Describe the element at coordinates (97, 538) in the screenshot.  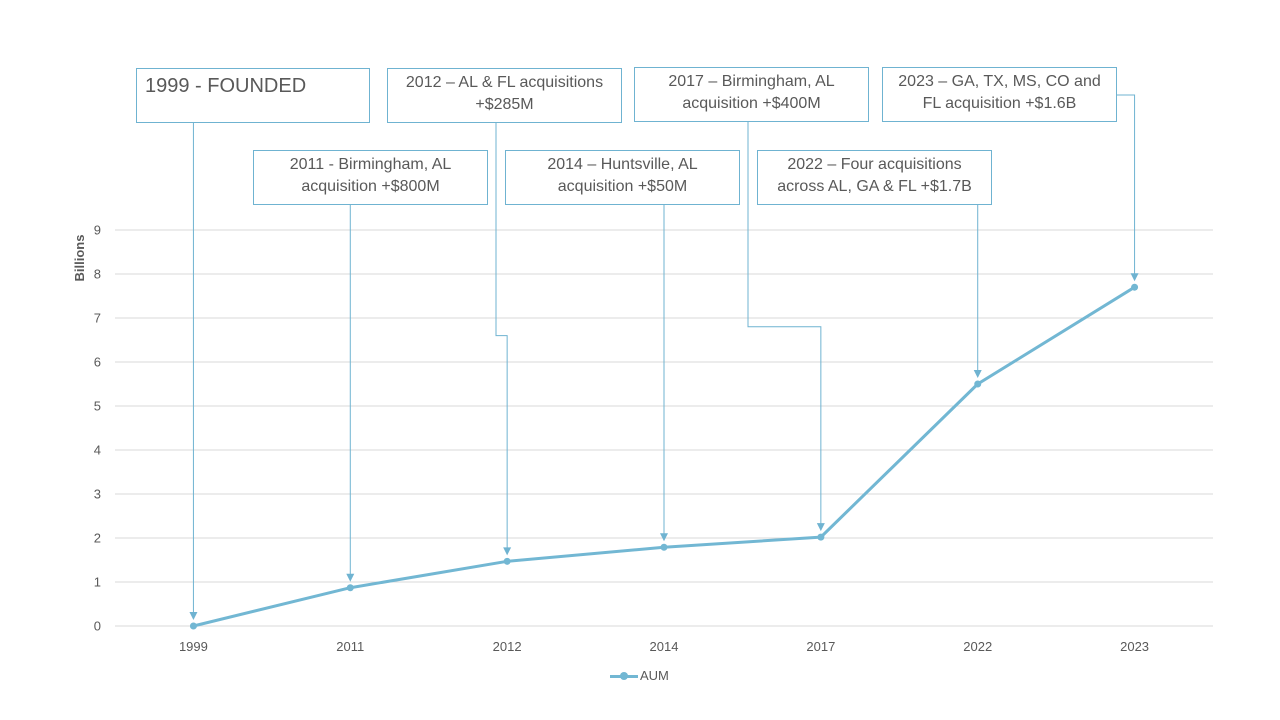
I see `y-tick-label: 2` at that location.